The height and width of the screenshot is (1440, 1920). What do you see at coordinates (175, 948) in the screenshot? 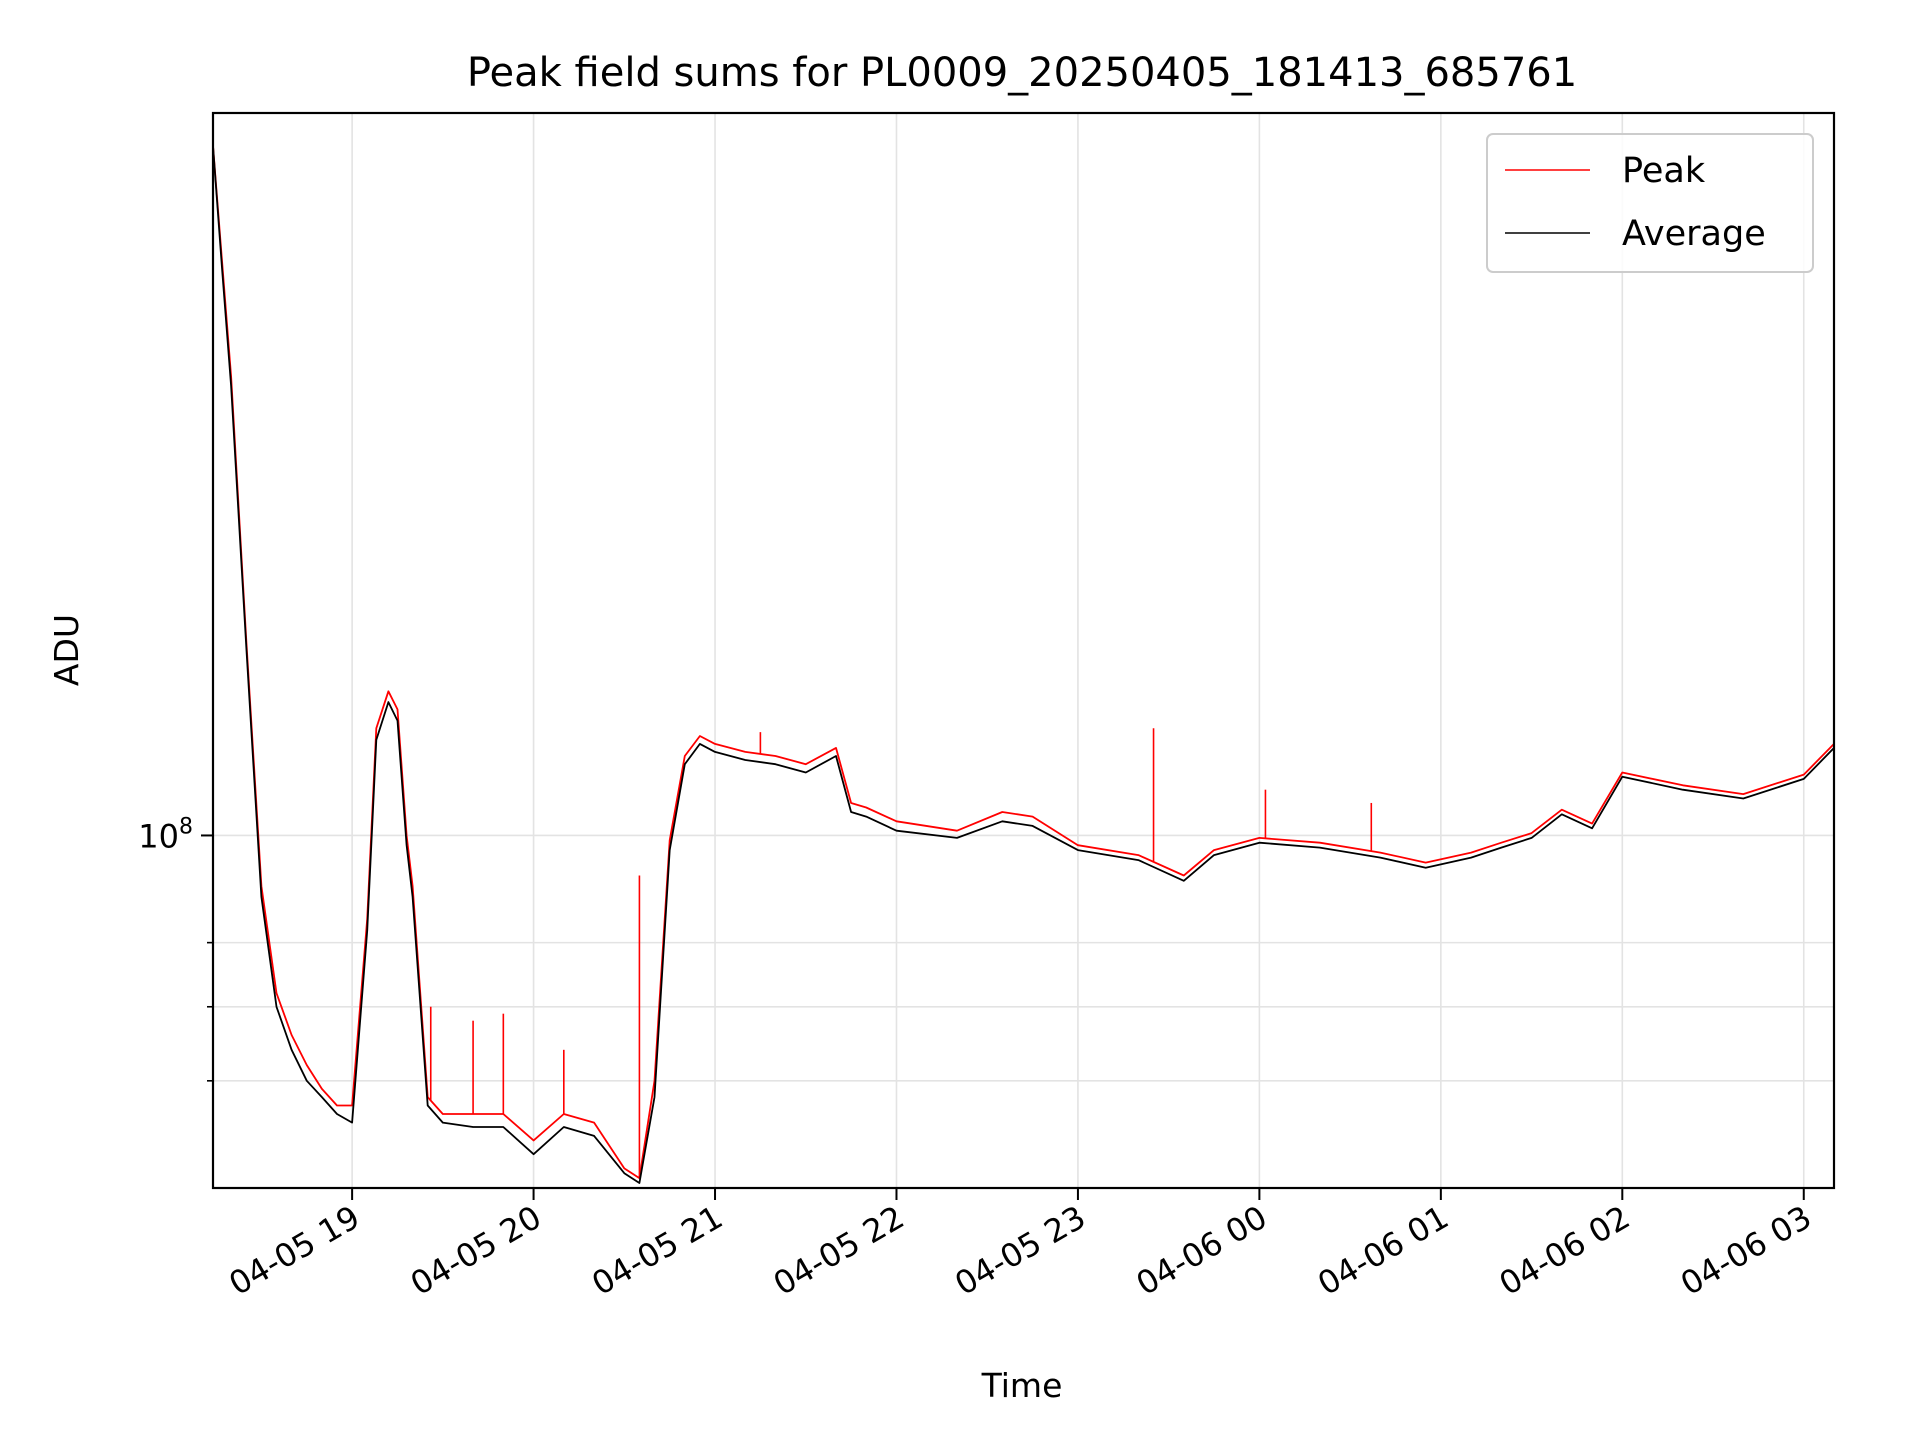
I see `y-axis-ticks: 108` at bounding box center [175, 948].